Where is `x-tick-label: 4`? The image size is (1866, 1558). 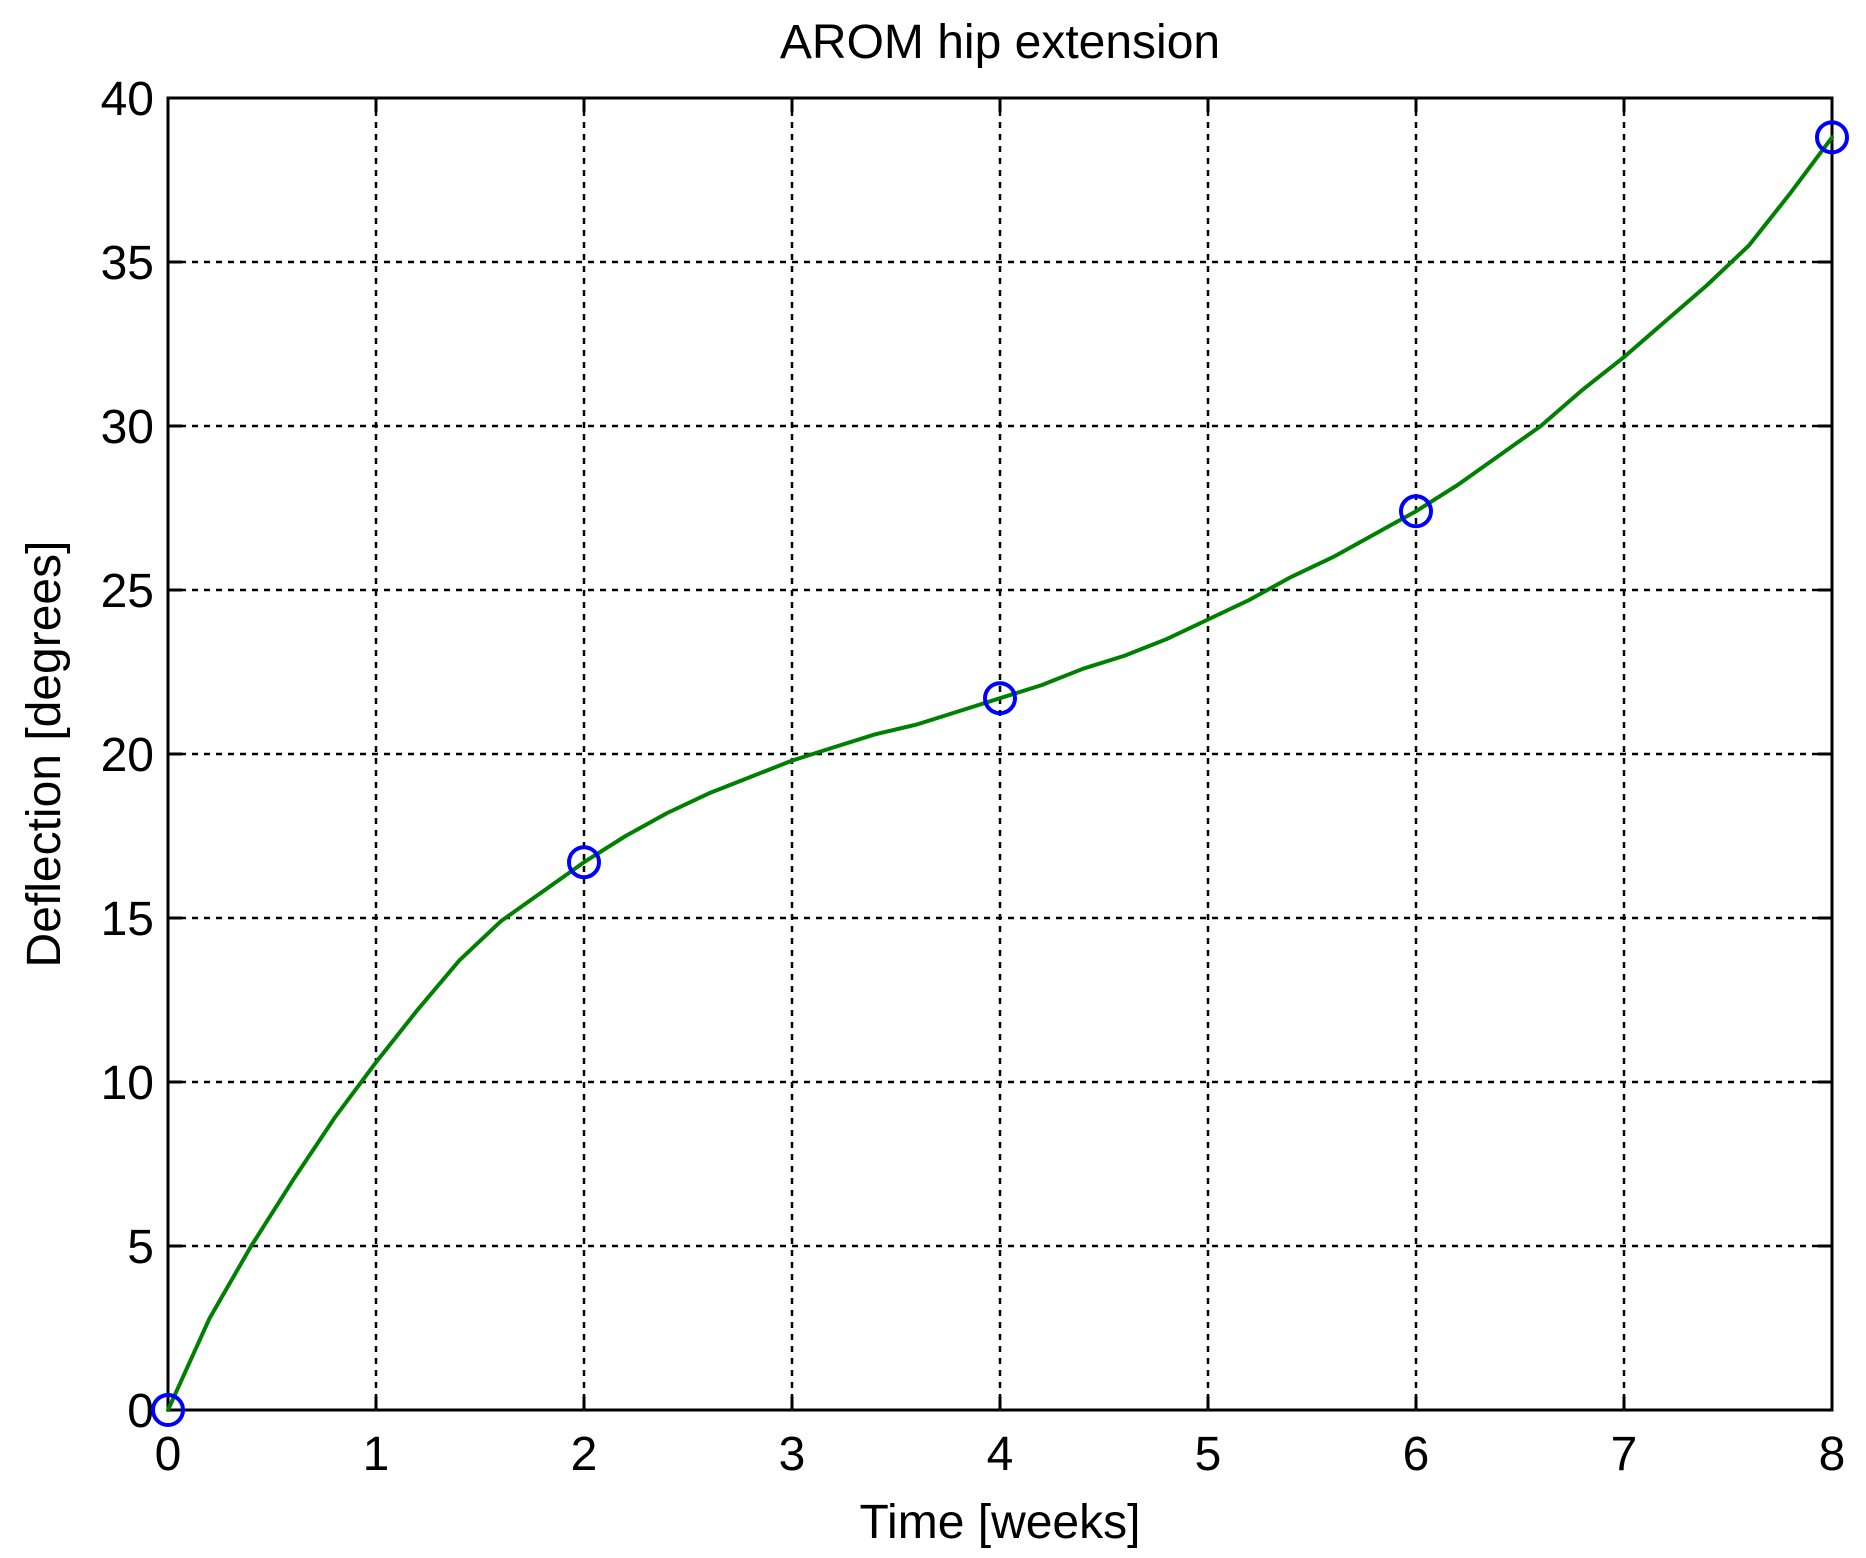
x-tick-label: 4 is located at coordinates (1000, 1454).